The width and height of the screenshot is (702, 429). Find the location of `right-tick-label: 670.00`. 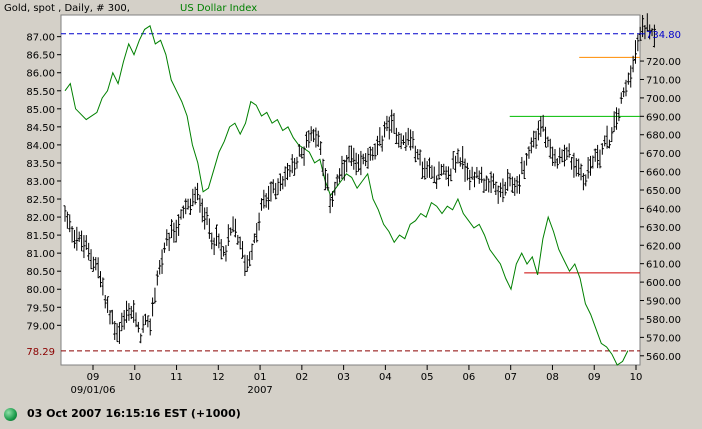

right-tick-label: 670.00 is located at coordinates (663, 154).